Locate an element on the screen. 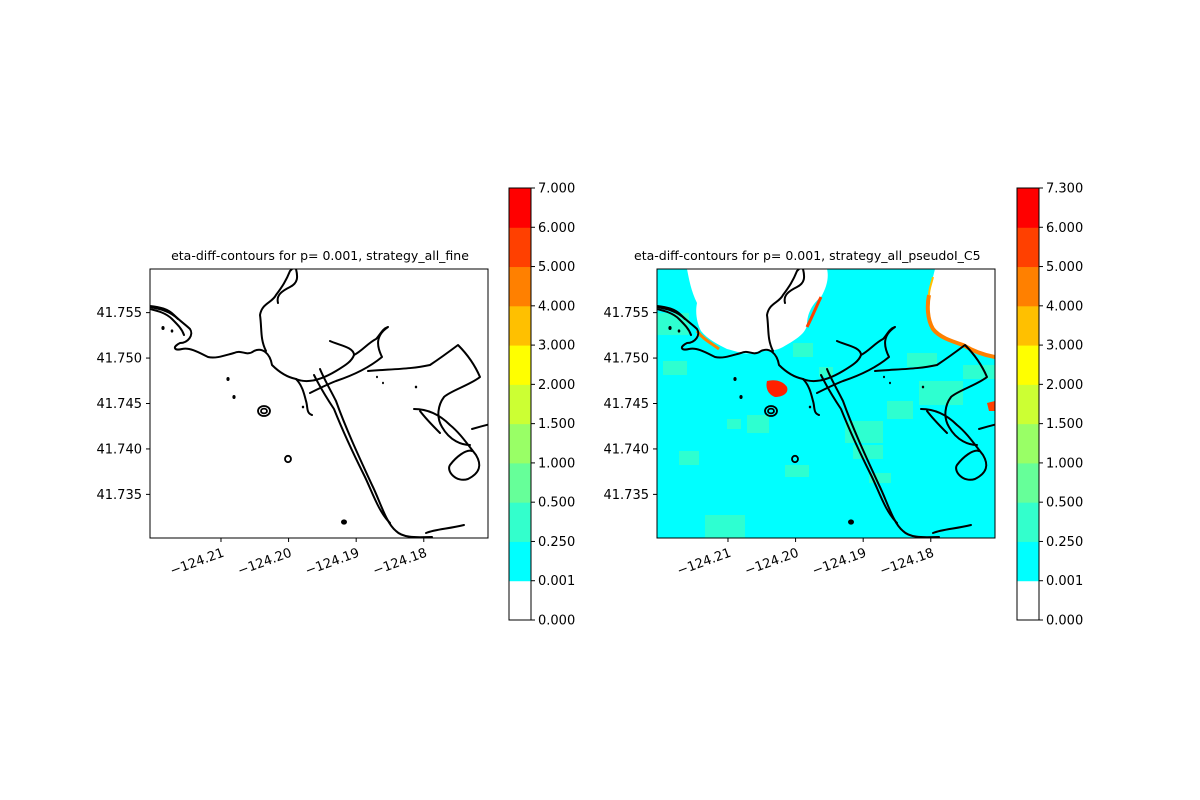  left-field-background is located at coordinates (319, 403).